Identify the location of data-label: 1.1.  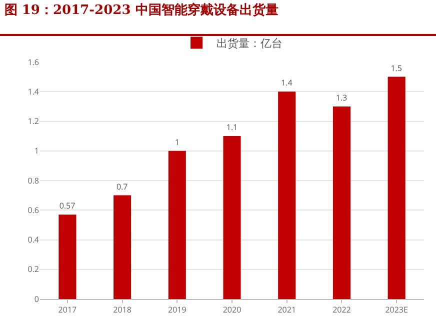
(232, 128).